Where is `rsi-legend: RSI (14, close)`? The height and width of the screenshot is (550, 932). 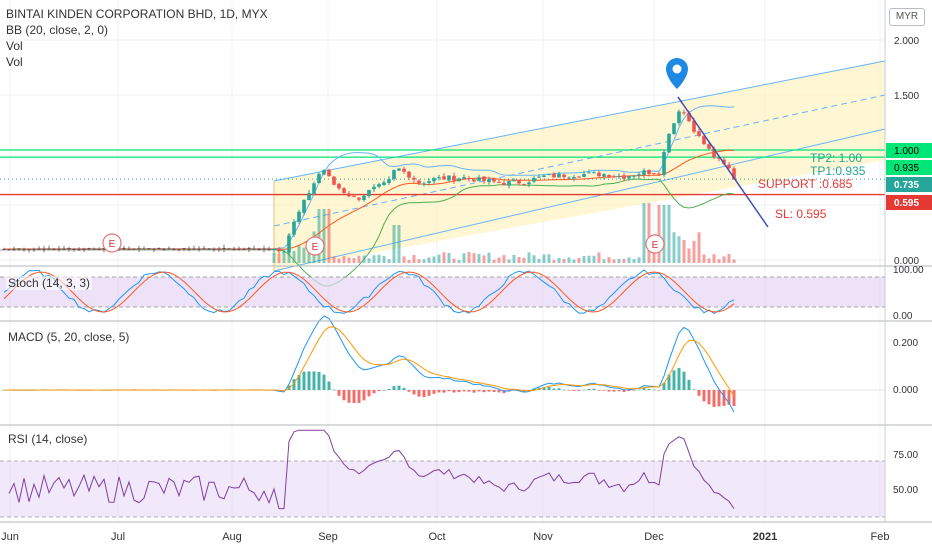
rsi-legend: RSI (14, close) is located at coordinates (48, 439).